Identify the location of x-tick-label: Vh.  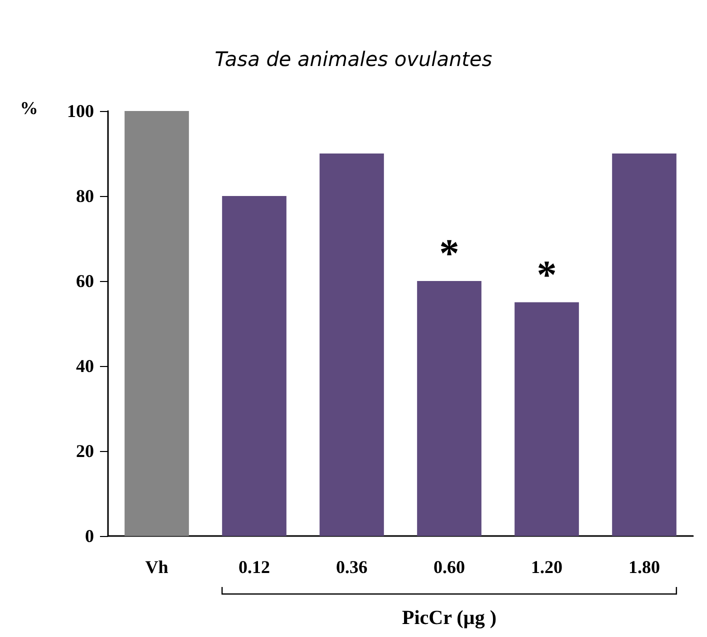
(156, 567).